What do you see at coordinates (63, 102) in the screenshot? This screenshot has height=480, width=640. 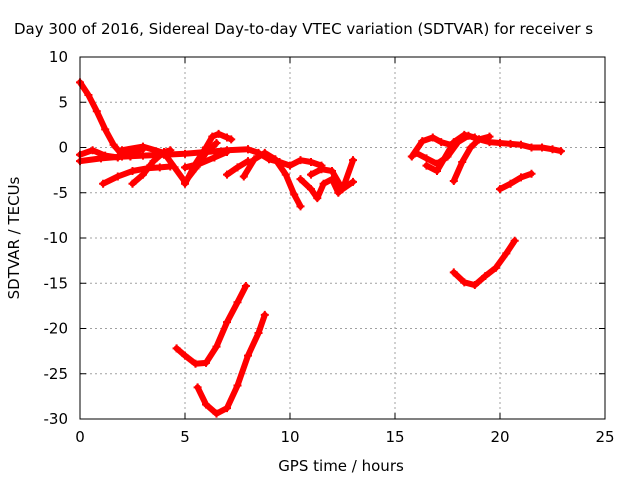 I see `y-tick-label: 5` at bounding box center [63, 102].